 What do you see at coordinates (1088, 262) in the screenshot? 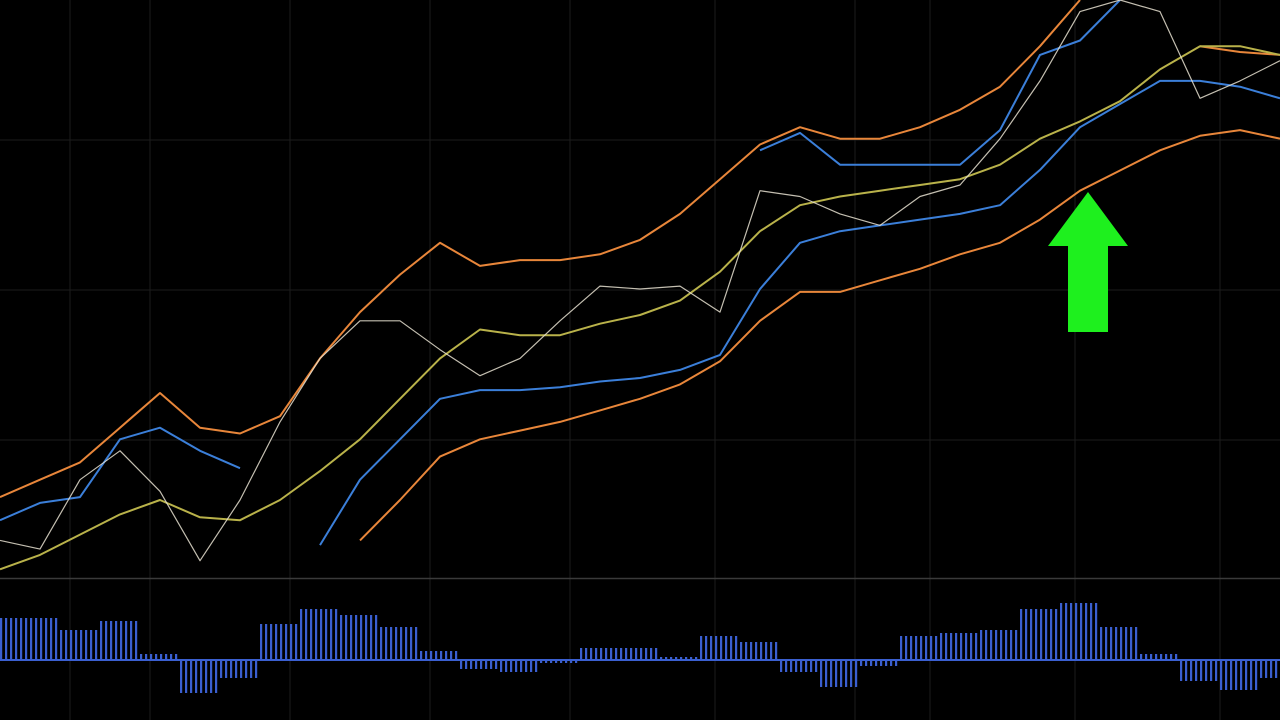
I see `up-arrow` at bounding box center [1088, 262].